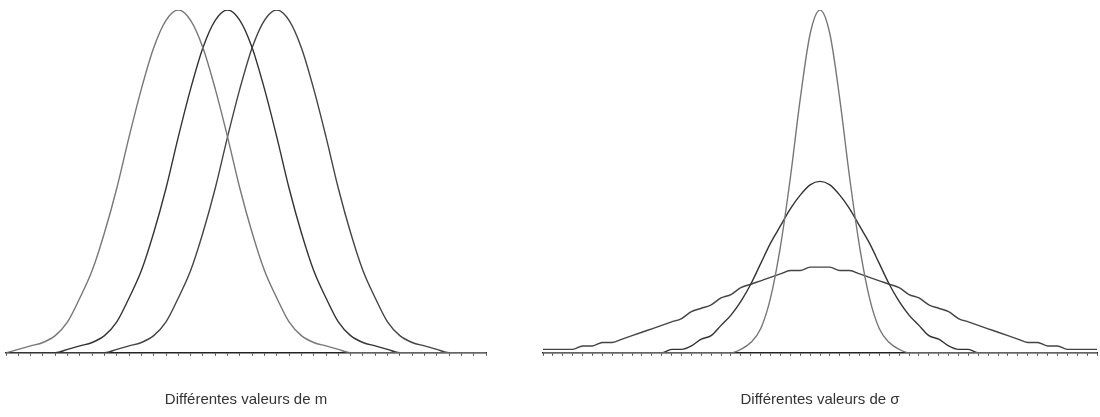  I want to click on x-axis-title: Différentes valeurs de σ, so click(820, 399).